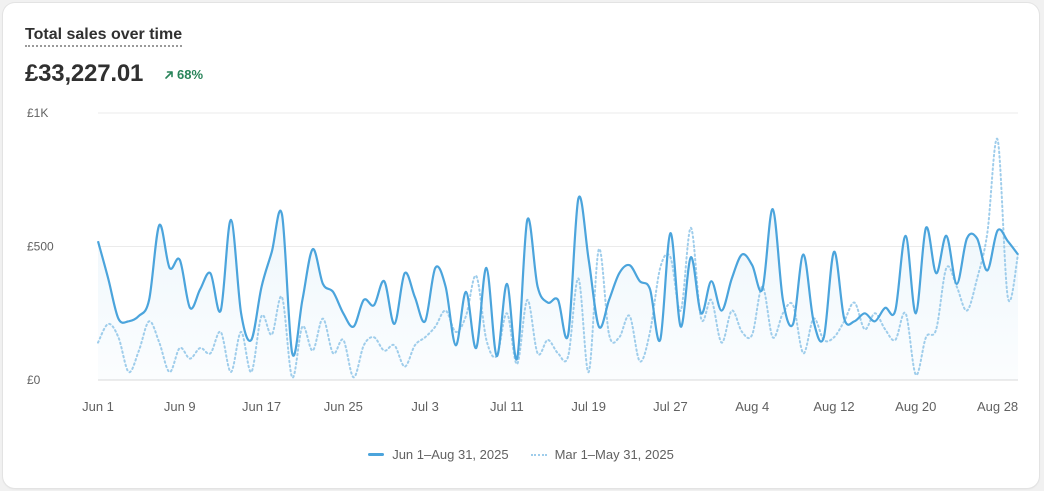 The image size is (1044, 491). What do you see at coordinates (169, 74) in the screenshot?
I see `arrow-up-right-icon` at bounding box center [169, 74].